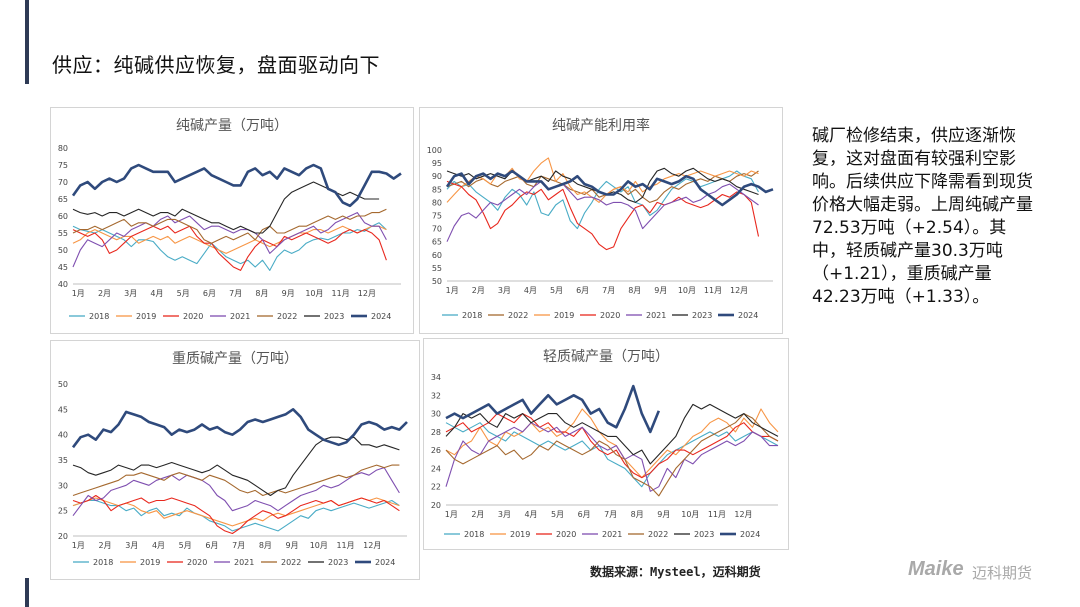  What do you see at coordinates (436, 432) in the screenshot?
I see `y-tick-label: 28` at bounding box center [436, 432].